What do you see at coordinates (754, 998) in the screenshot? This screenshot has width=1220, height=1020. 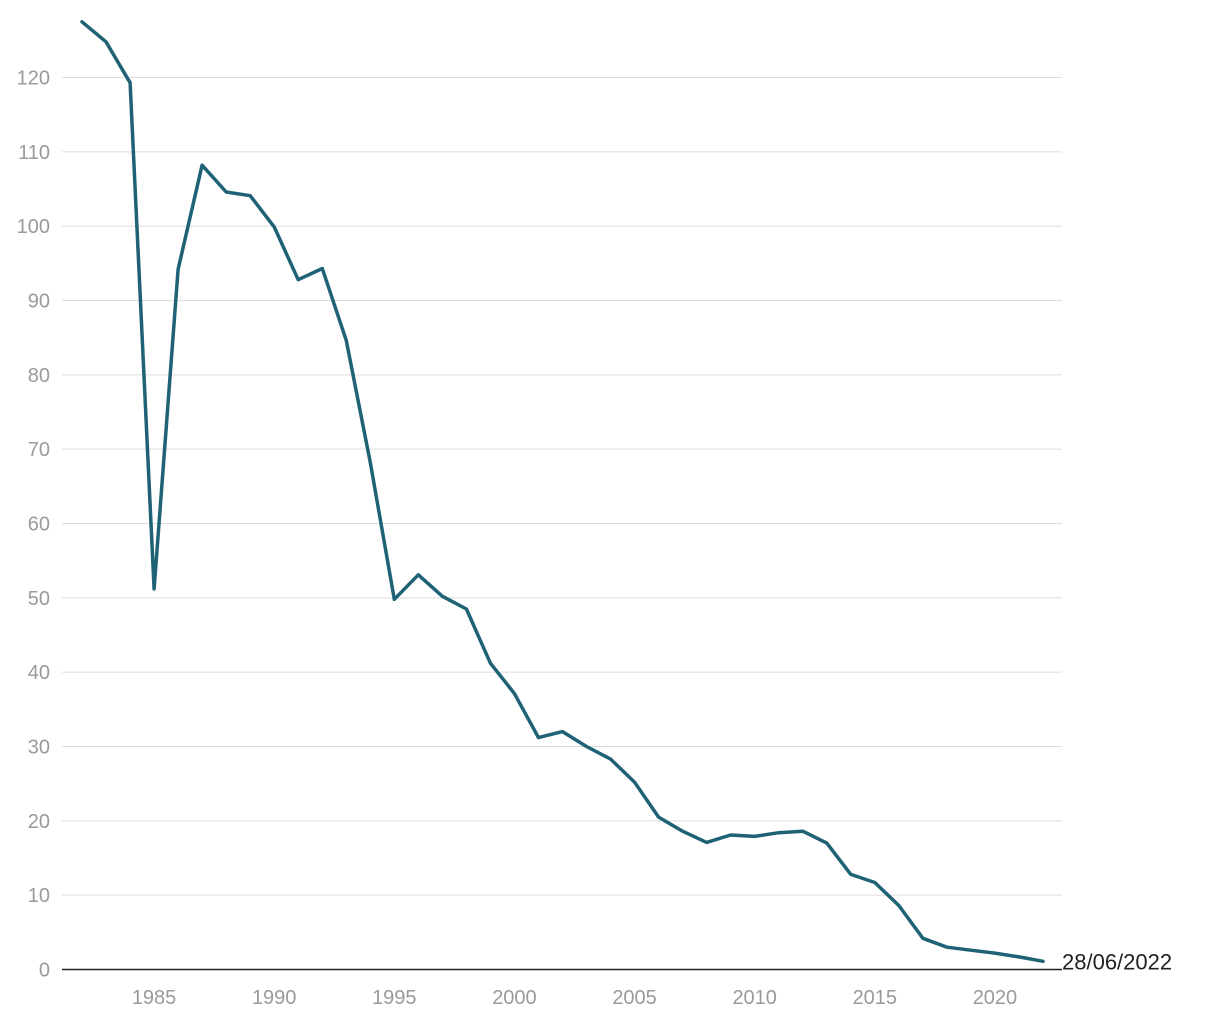 I see `x-tick-label: 2010` at bounding box center [754, 998].